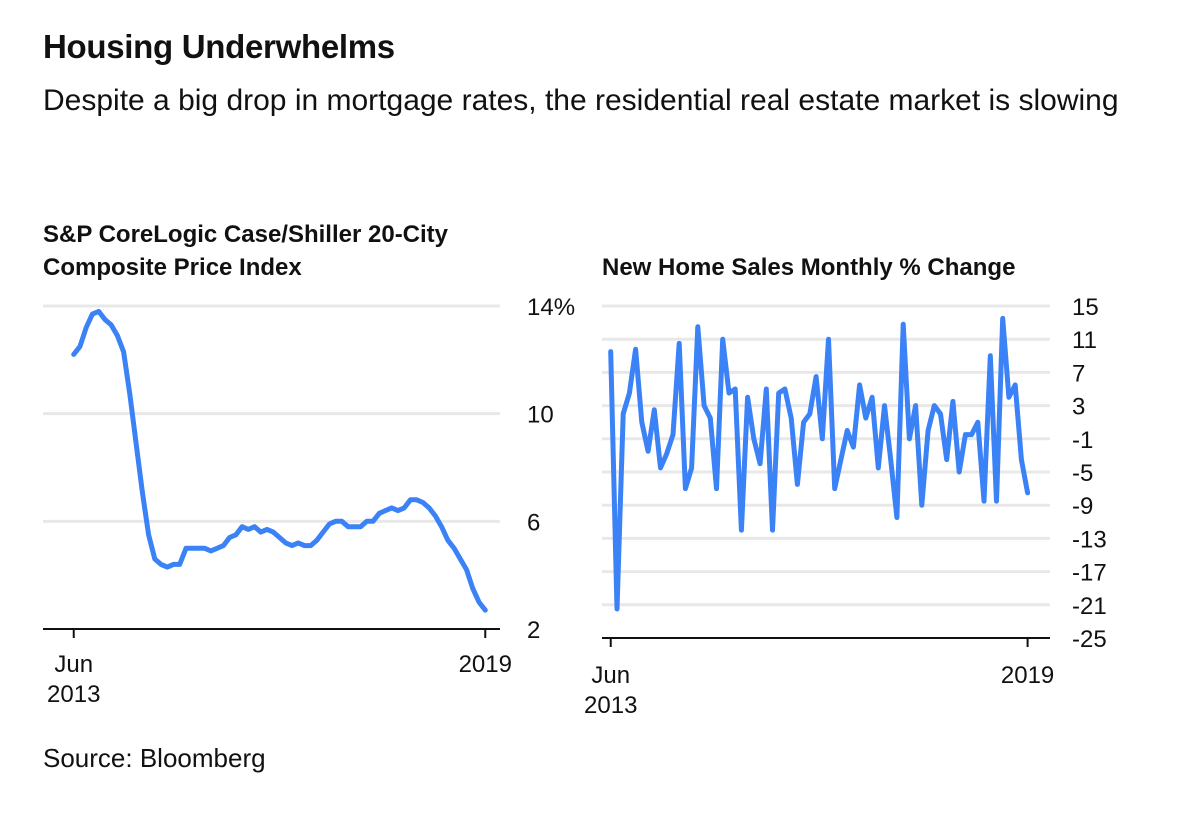 The width and height of the screenshot is (1200, 819). I want to click on home-sales-y-tick-label: 11, so click(1084, 340).